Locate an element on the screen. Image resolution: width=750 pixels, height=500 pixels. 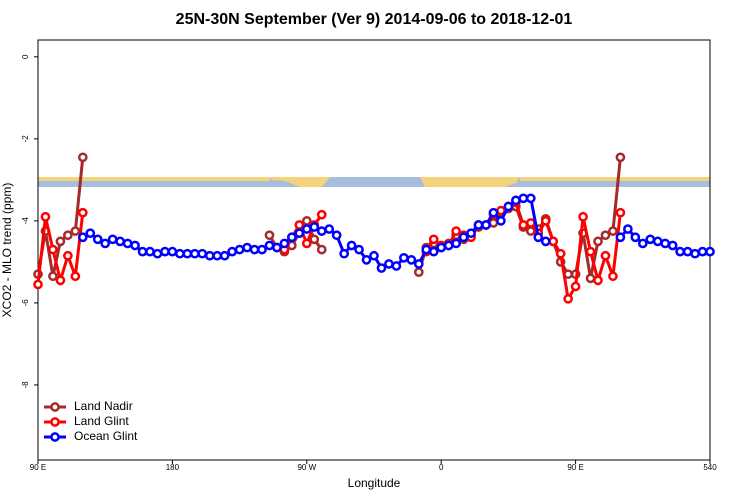
x-tick-label: 180 is located at coordinates (173, 467).